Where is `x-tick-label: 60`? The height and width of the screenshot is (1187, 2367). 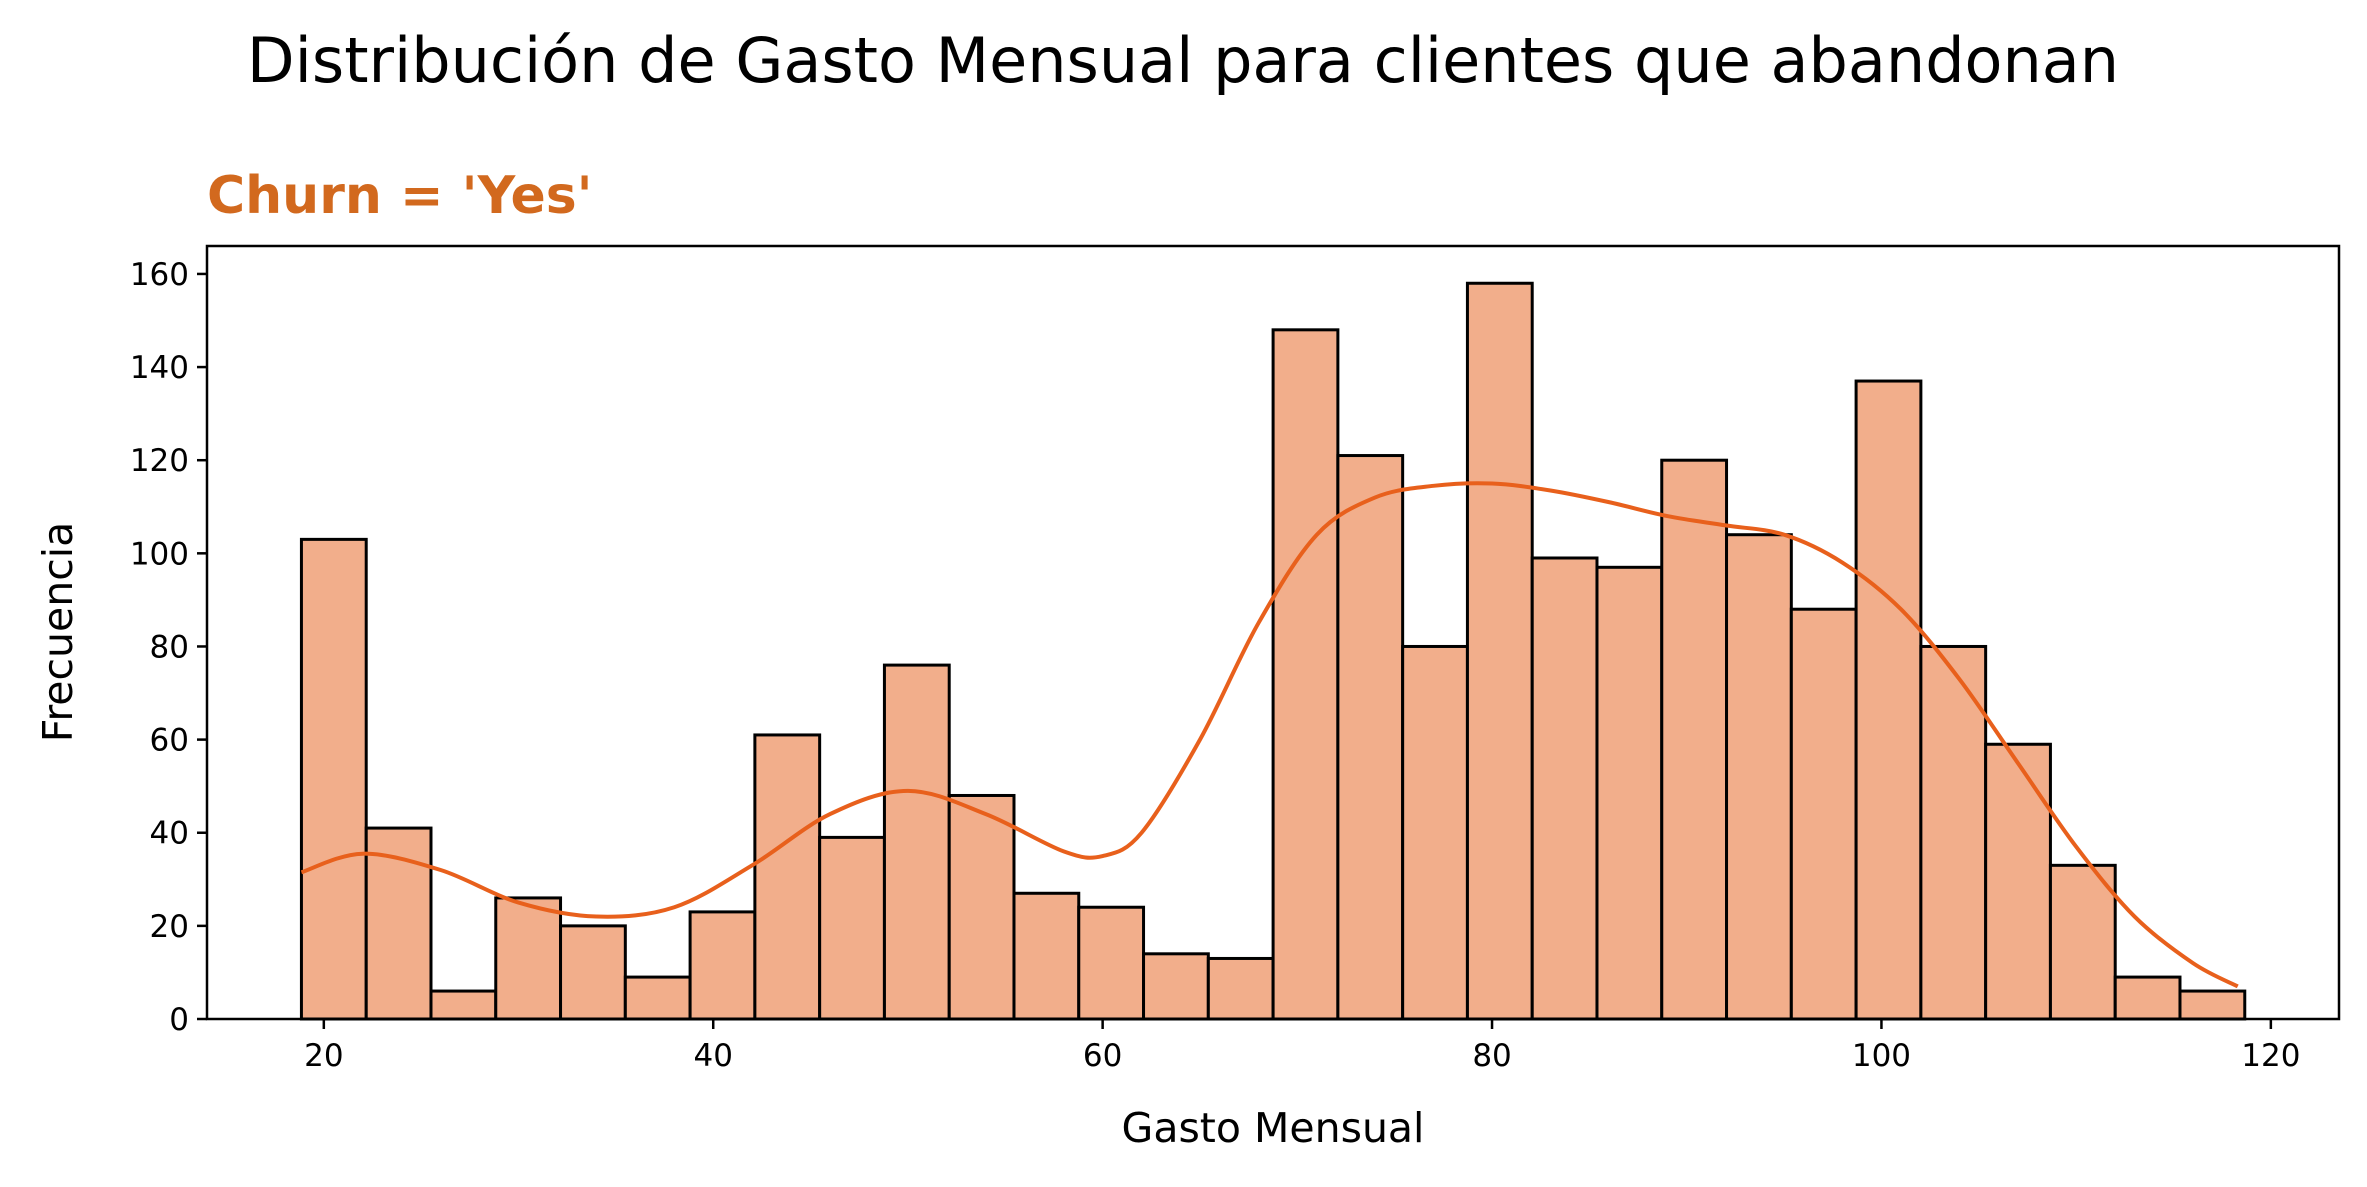
x-tick-label: 60 is located at coordinates (1102, 1056).